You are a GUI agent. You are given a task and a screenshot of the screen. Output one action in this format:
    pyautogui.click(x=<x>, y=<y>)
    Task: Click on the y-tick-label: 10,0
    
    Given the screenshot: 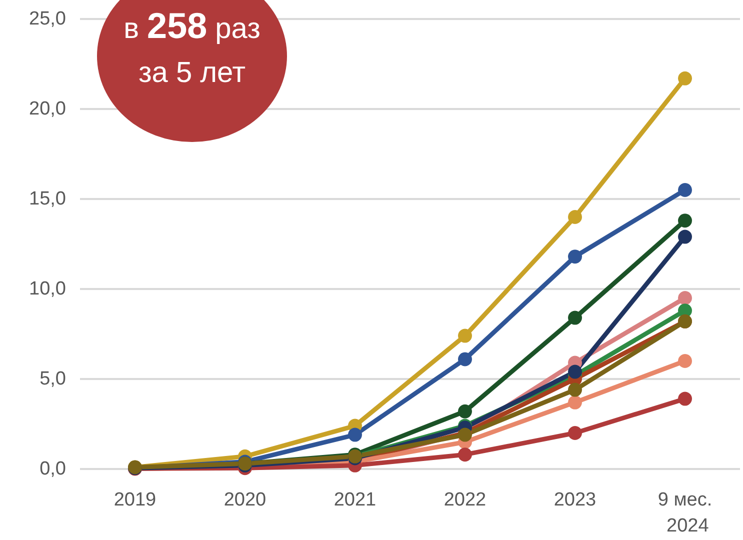 What is the action you would take?
    pyautogui.click(x=47, y=289)
    